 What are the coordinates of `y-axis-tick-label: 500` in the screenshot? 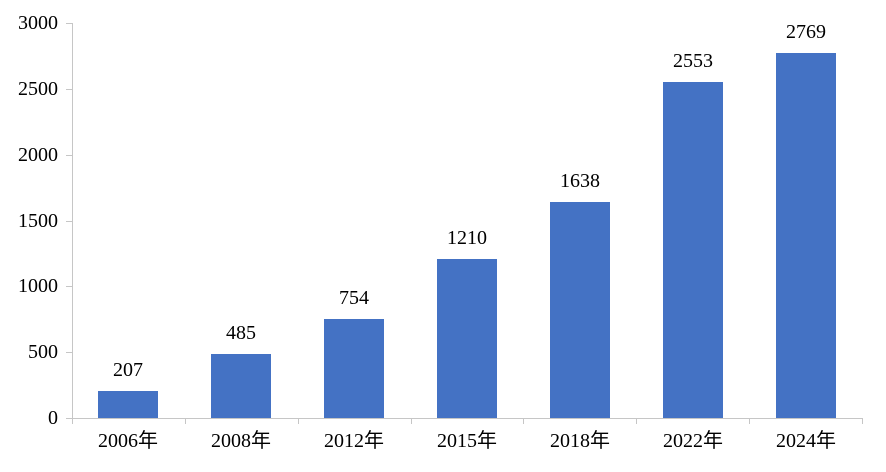 It's located at (43, 352).